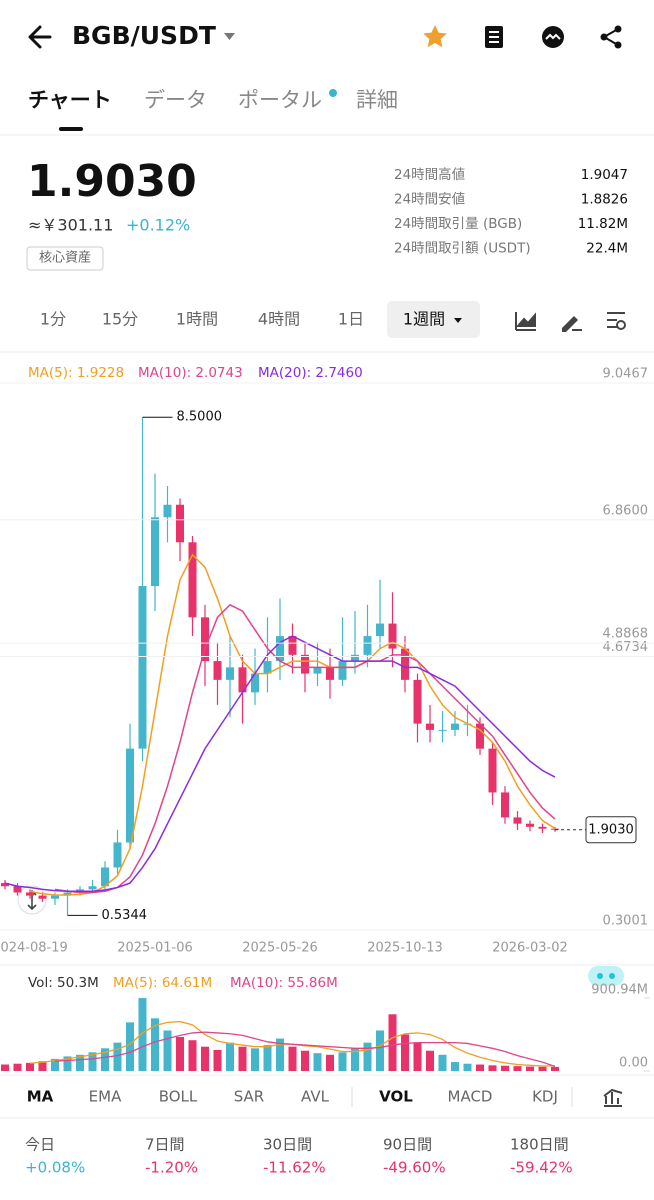  What do you see at coordinates (70, 100) in the screenshot?
I see `tab: チャート` at bounding box center [70, 100].